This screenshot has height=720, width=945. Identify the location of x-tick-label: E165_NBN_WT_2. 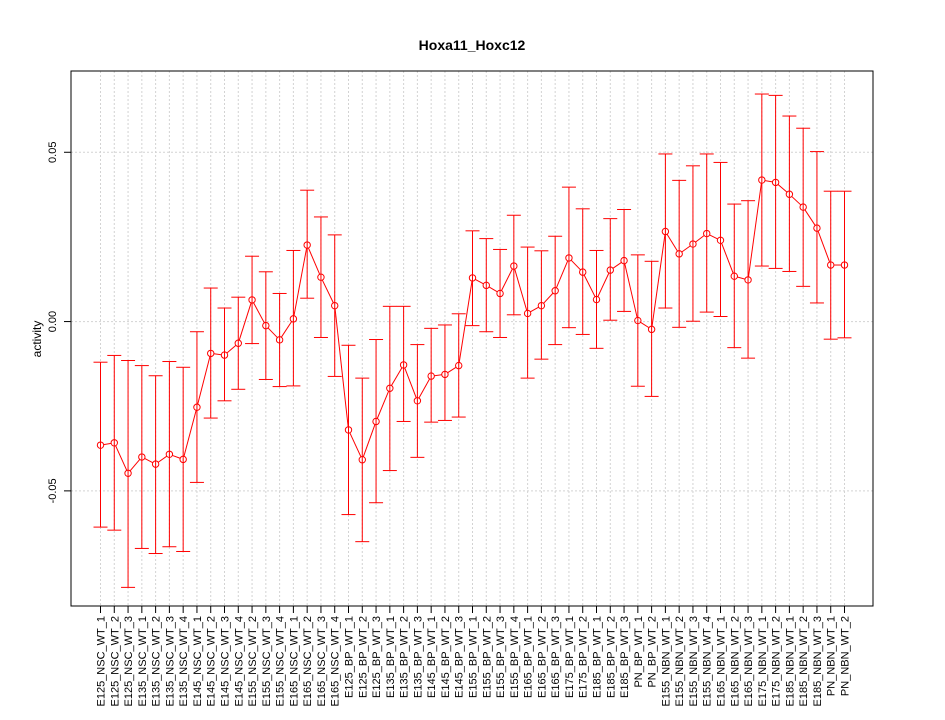
(735, 661).